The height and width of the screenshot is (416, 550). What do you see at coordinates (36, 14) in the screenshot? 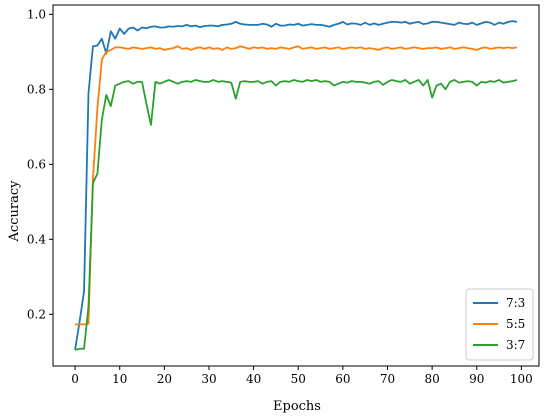
I see `y-tick-label: 1.0` at bounding box center [36, 14].